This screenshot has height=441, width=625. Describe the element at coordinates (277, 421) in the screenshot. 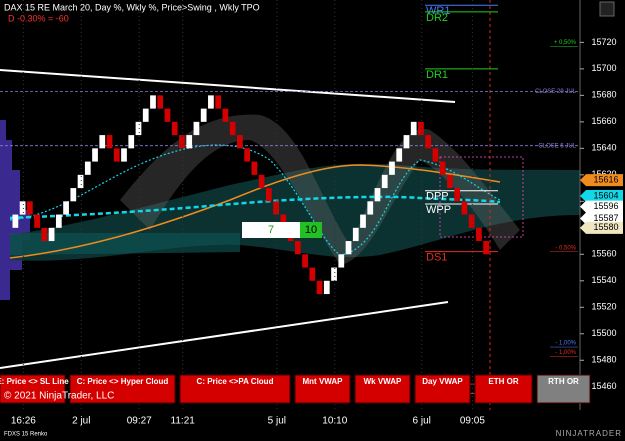

I see `x-tick-label: 5 jul` at that location.